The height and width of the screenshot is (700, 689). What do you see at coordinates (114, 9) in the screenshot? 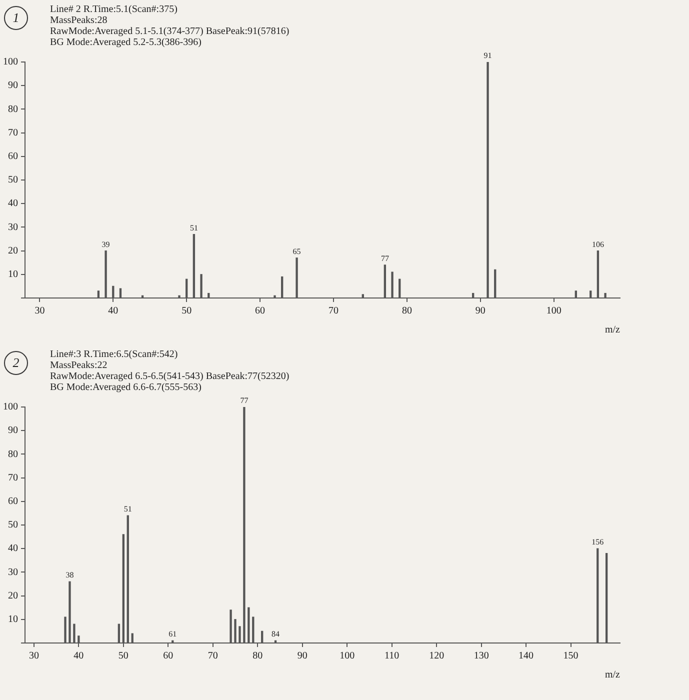
I see `chart-title: Line# 2 R.Time:5.1(Scan#:375)` at bounding box center [114, 9].